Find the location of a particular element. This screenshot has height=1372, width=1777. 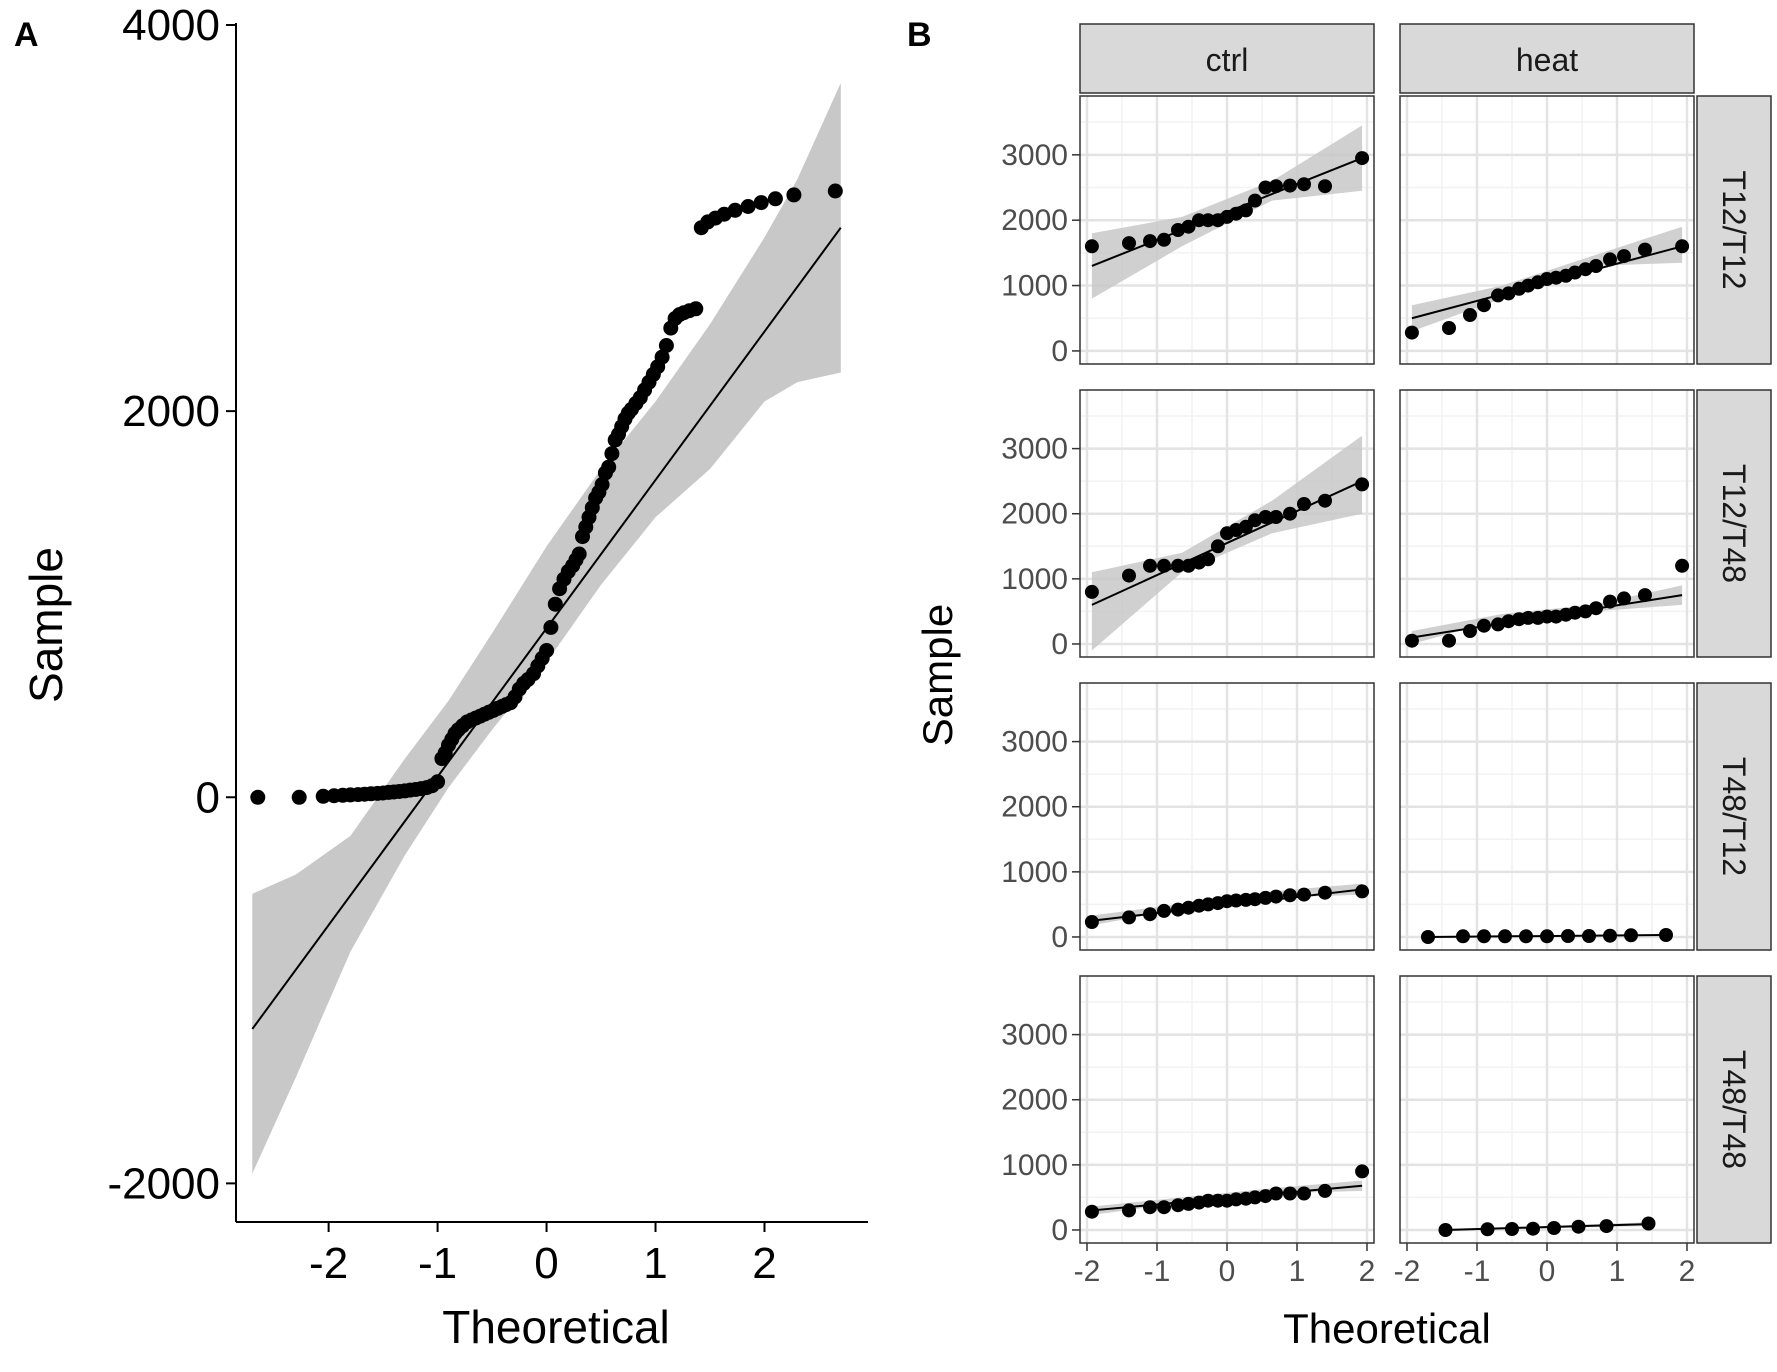

facet-panel-heat-T12-T12 is located at coordinates (1547, 230).